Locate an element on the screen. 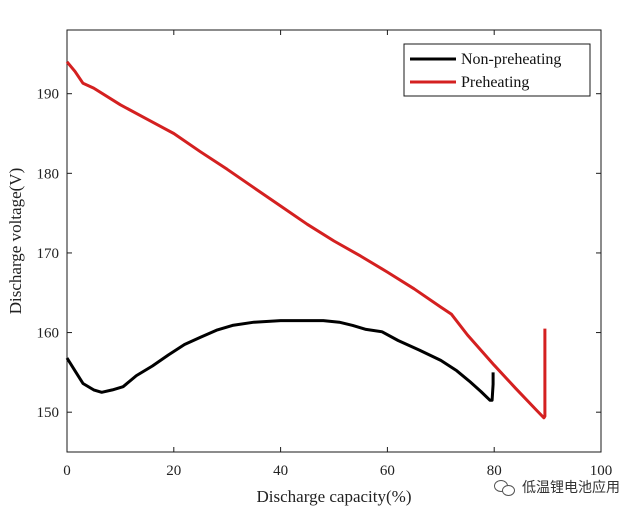 The height and width of the screenshot is (515, 640). x-tick-label: 80 is located at coordinates (494, 471).